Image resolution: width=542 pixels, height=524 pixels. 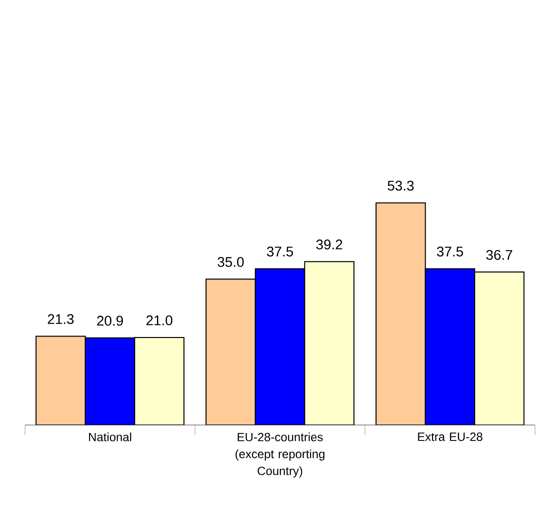 I want to click on data-label: 21.0, so click(x=159, y=320).